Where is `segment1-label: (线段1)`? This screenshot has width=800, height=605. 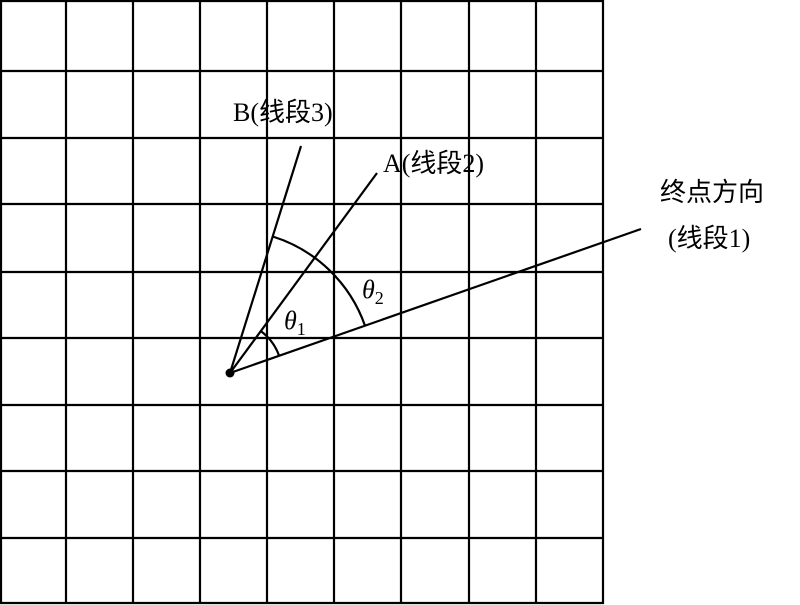 segment1-label: (线段1) is located at coordinates (709, 238).